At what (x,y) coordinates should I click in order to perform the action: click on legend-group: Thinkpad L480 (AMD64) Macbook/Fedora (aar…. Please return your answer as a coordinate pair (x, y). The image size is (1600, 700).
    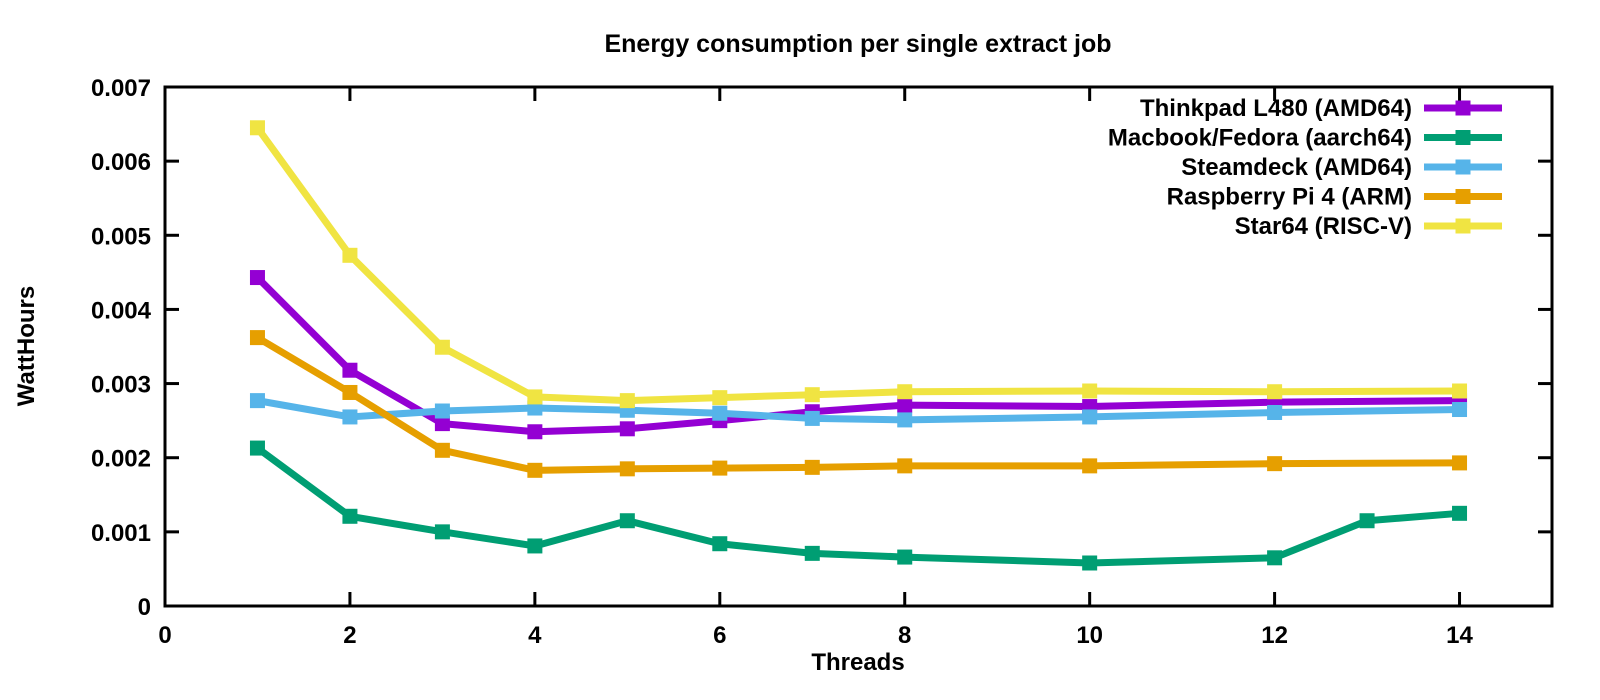
    Looking at the image, I should click on (1305, 167).